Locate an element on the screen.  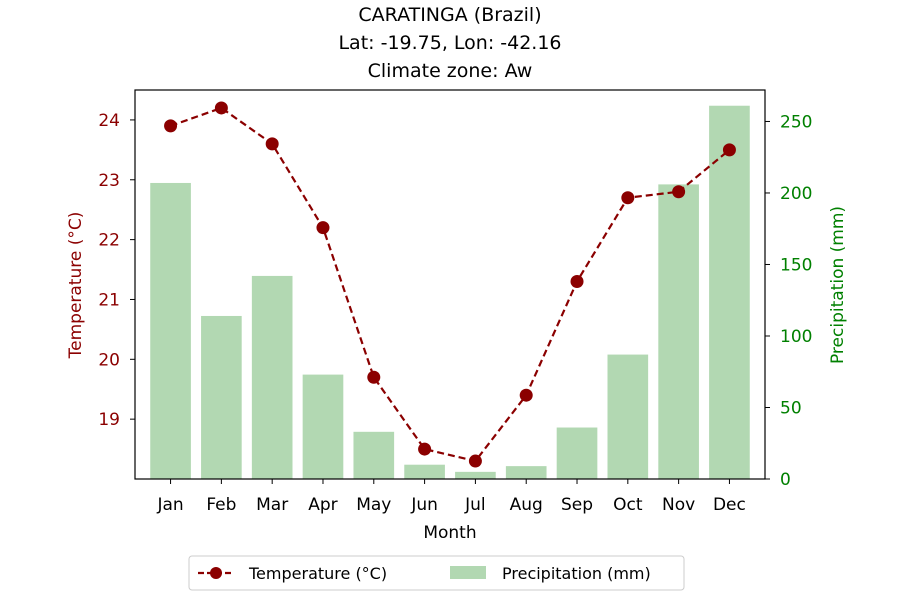
left-tick-label: 24 is located at coordinates (109, 121).